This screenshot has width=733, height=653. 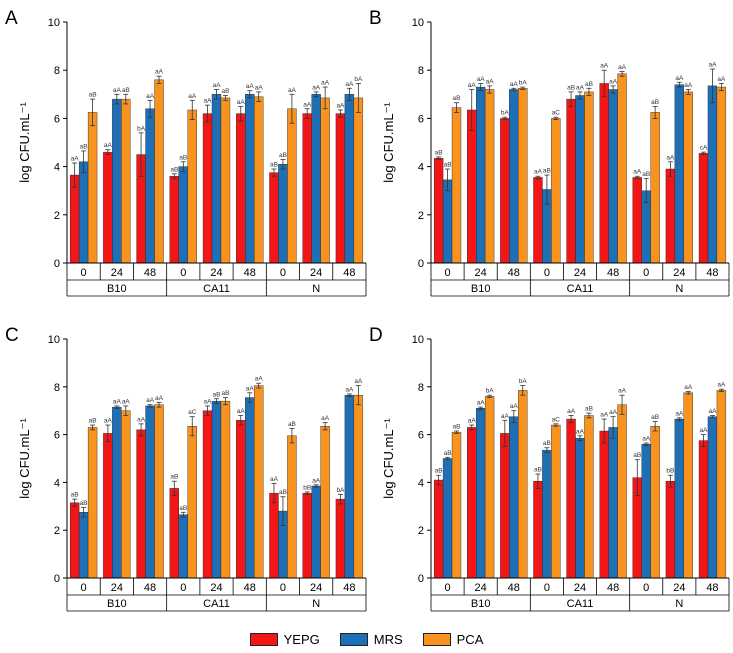 What do you see at coordinates (57, 71) in the screenshot?
I see `y-tick-label: 8` at bounding box center [57, 71].